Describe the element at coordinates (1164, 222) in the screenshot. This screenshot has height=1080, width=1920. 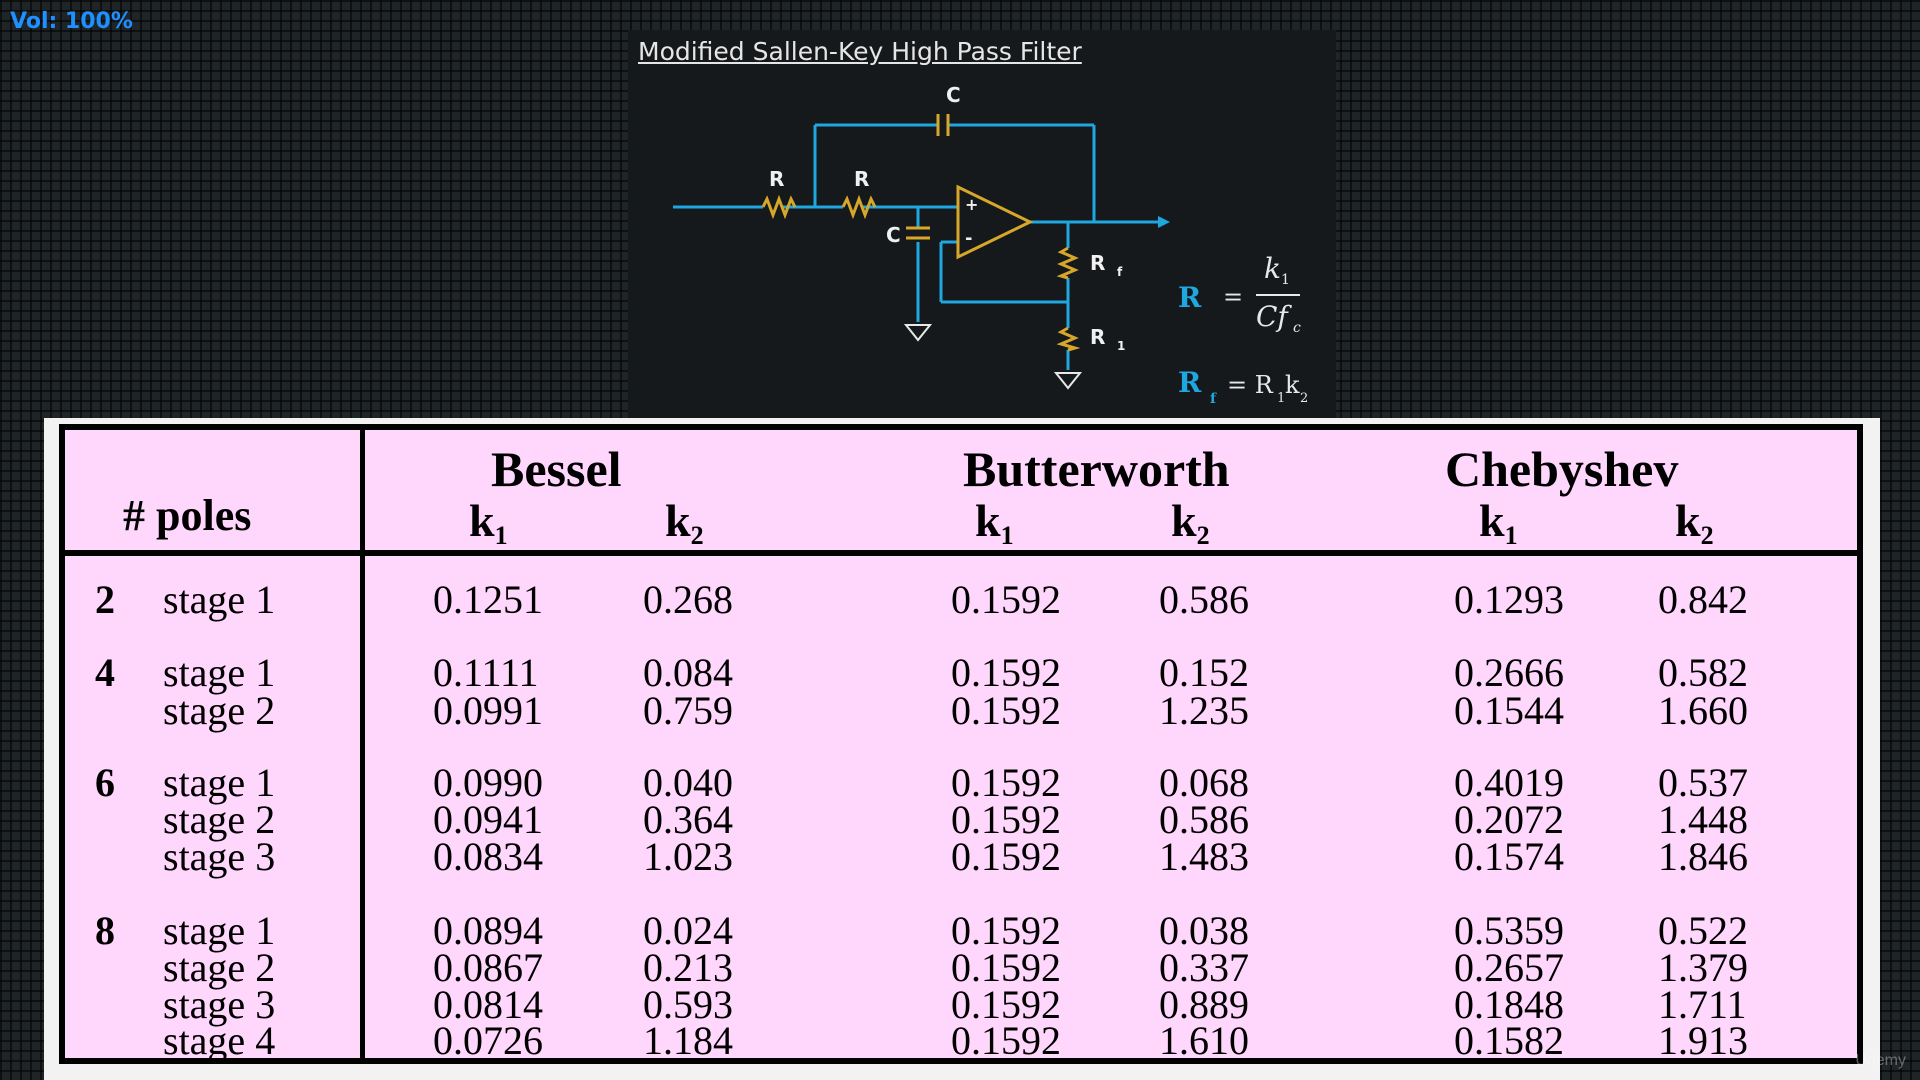
I see `output-arrow` at that location.